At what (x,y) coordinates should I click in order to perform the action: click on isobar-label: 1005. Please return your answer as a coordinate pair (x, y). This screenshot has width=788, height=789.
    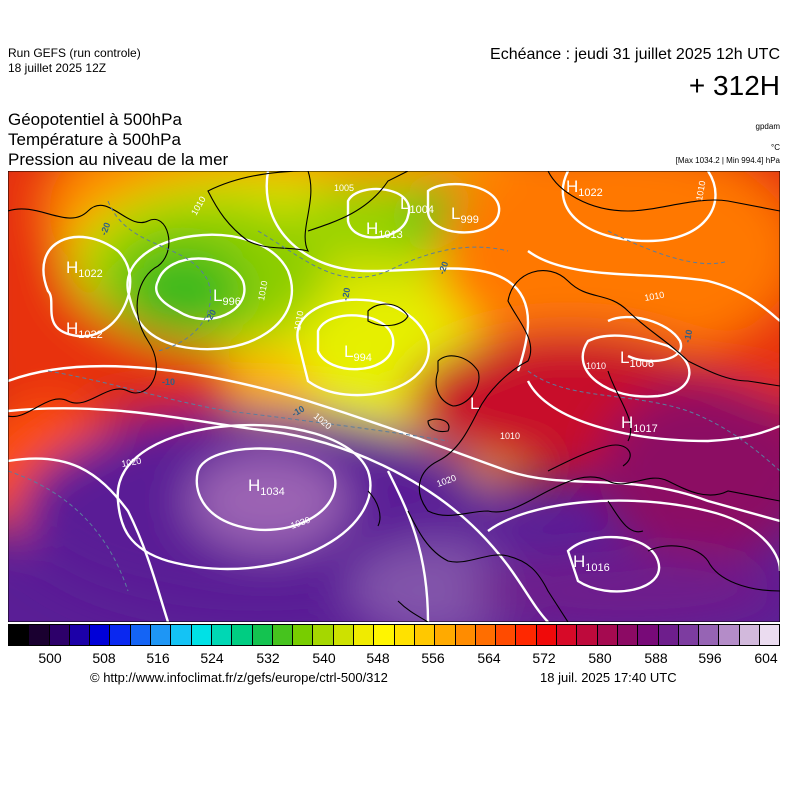
    Looking at the image, I should click on (344, 188).